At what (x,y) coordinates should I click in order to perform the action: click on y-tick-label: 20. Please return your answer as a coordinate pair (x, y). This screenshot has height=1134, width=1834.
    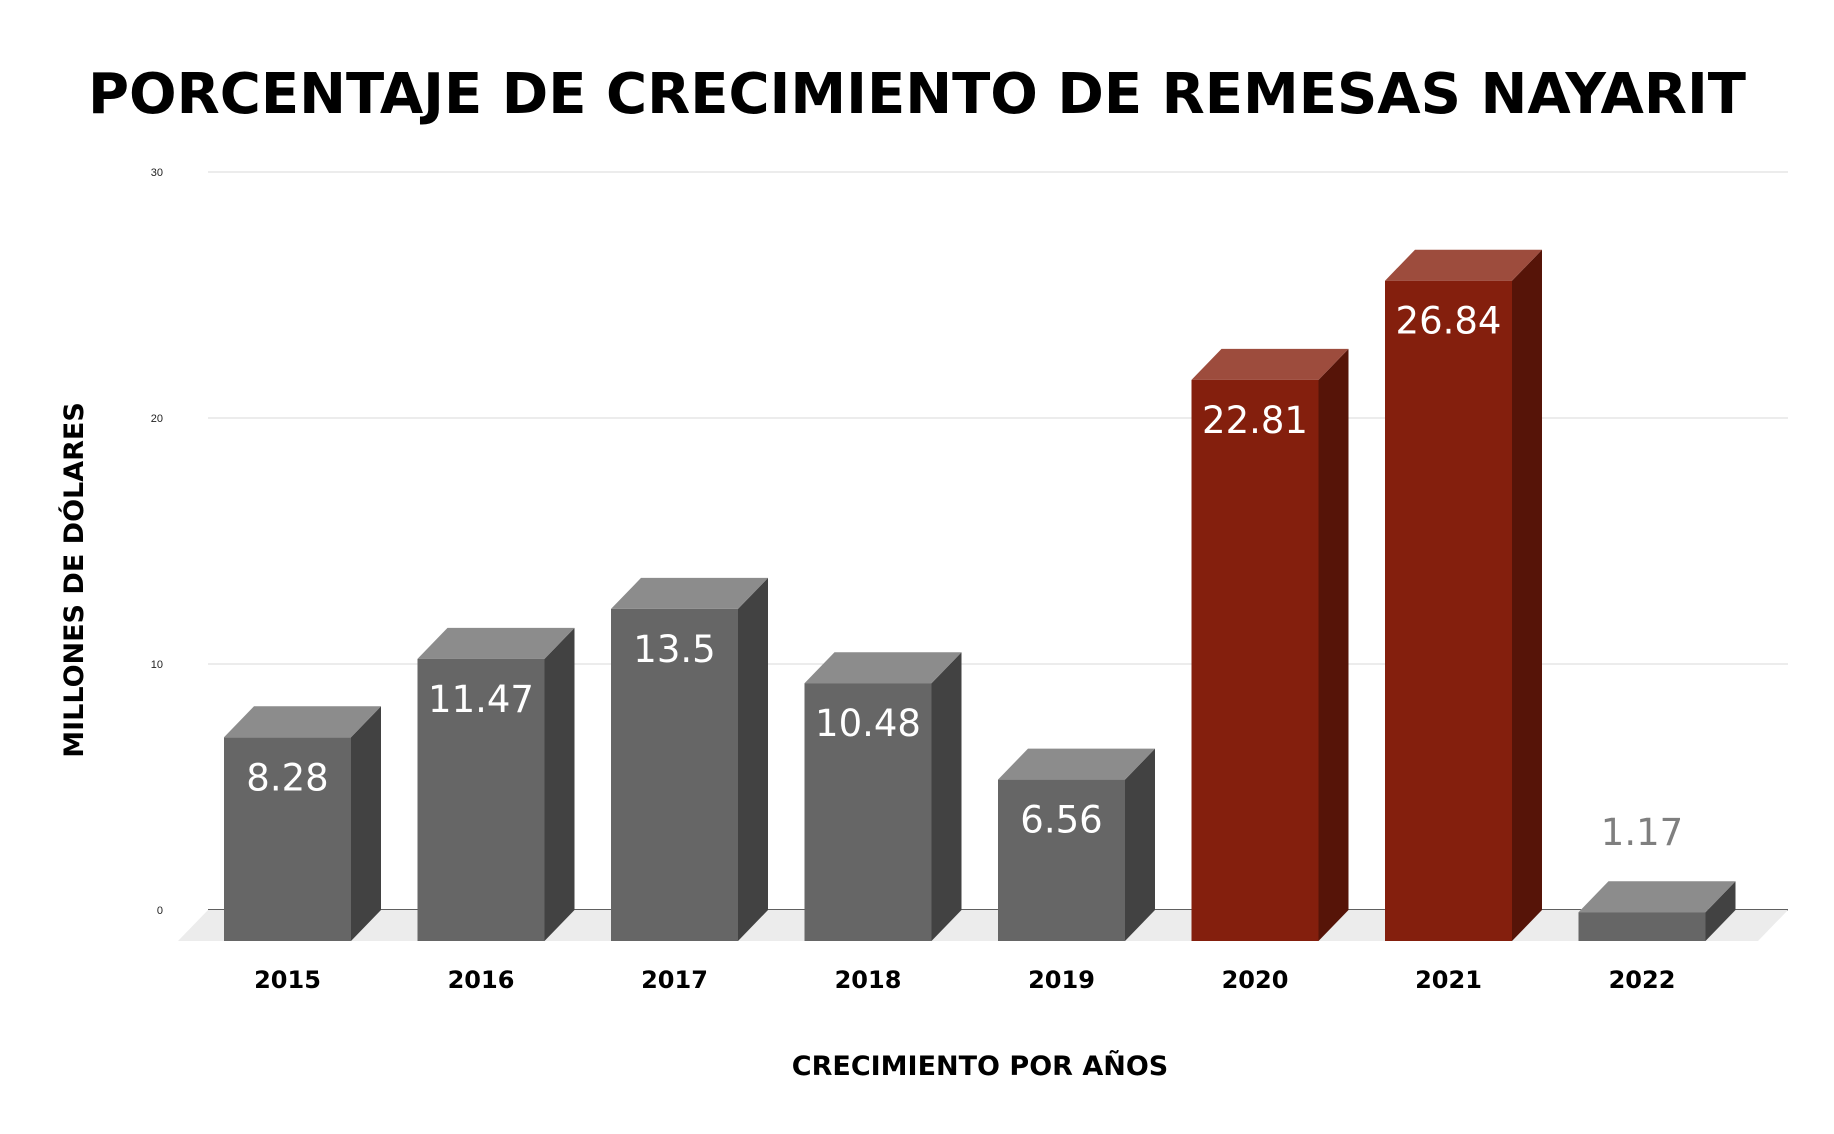
    Looking at the image, I should click on (157, 419).